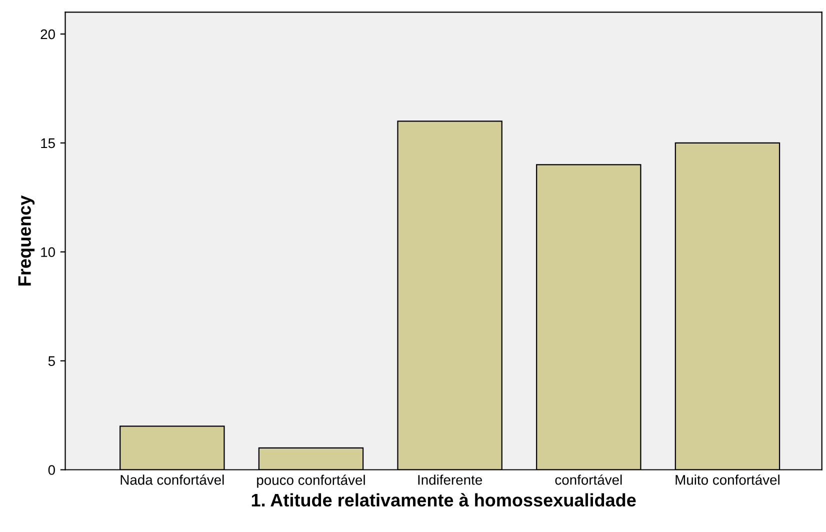 The height and width of the screenshot is (532, 826). What do you see at coordinates (311, 481) in the screenshot?
I see `x-tick-label: pouco confortável` at bounding box center [311, 481].